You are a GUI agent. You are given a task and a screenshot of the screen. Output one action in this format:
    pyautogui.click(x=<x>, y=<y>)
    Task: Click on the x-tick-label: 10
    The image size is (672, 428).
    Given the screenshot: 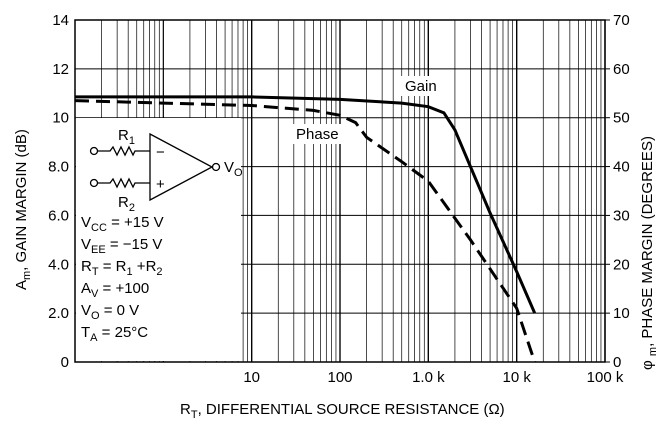 What is the action you would take?
    pyautogui.click(x=251, y=377)
    